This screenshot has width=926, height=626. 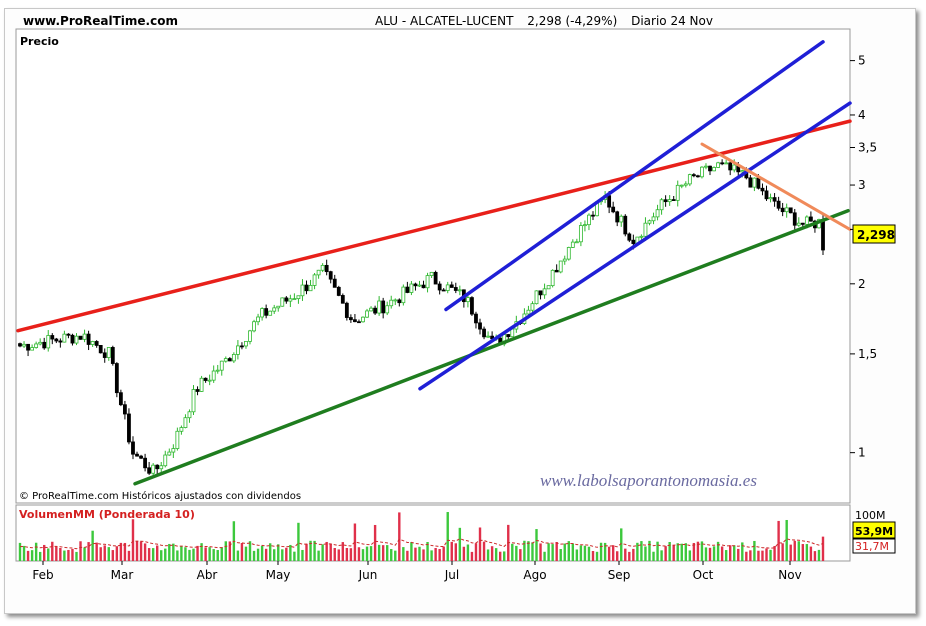 What do you see at coordinates (451, 575) in the screenshot?
I see `time-tick-label: Jul` at bounding box center [451, 575].